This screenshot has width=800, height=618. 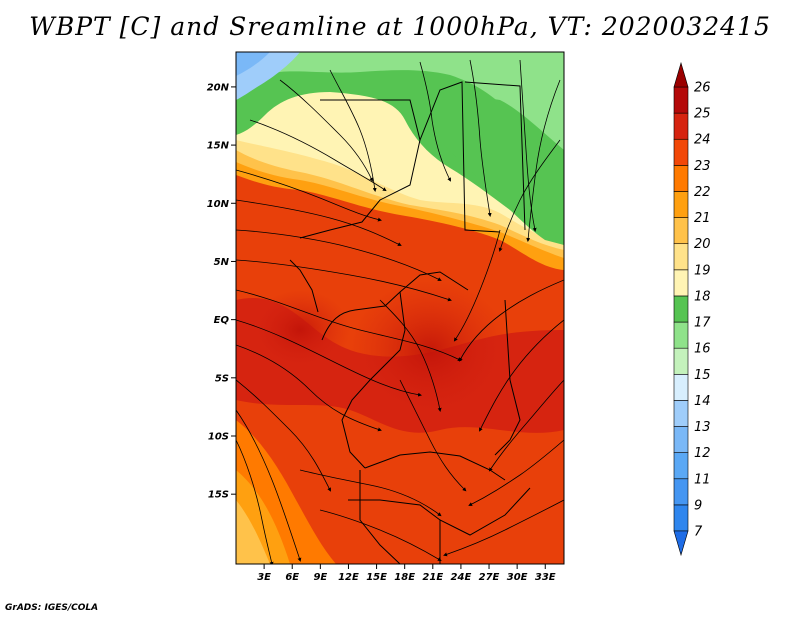 I want to click on lat-tick-label: 15S, so click(x=218, y=495).